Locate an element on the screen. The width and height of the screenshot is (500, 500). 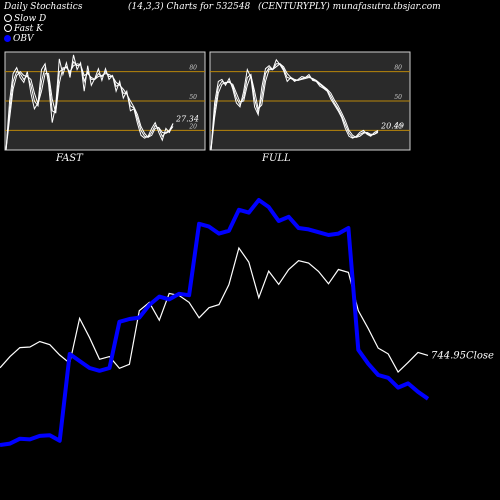
obv-swatch is located at coordinates (7, 38).